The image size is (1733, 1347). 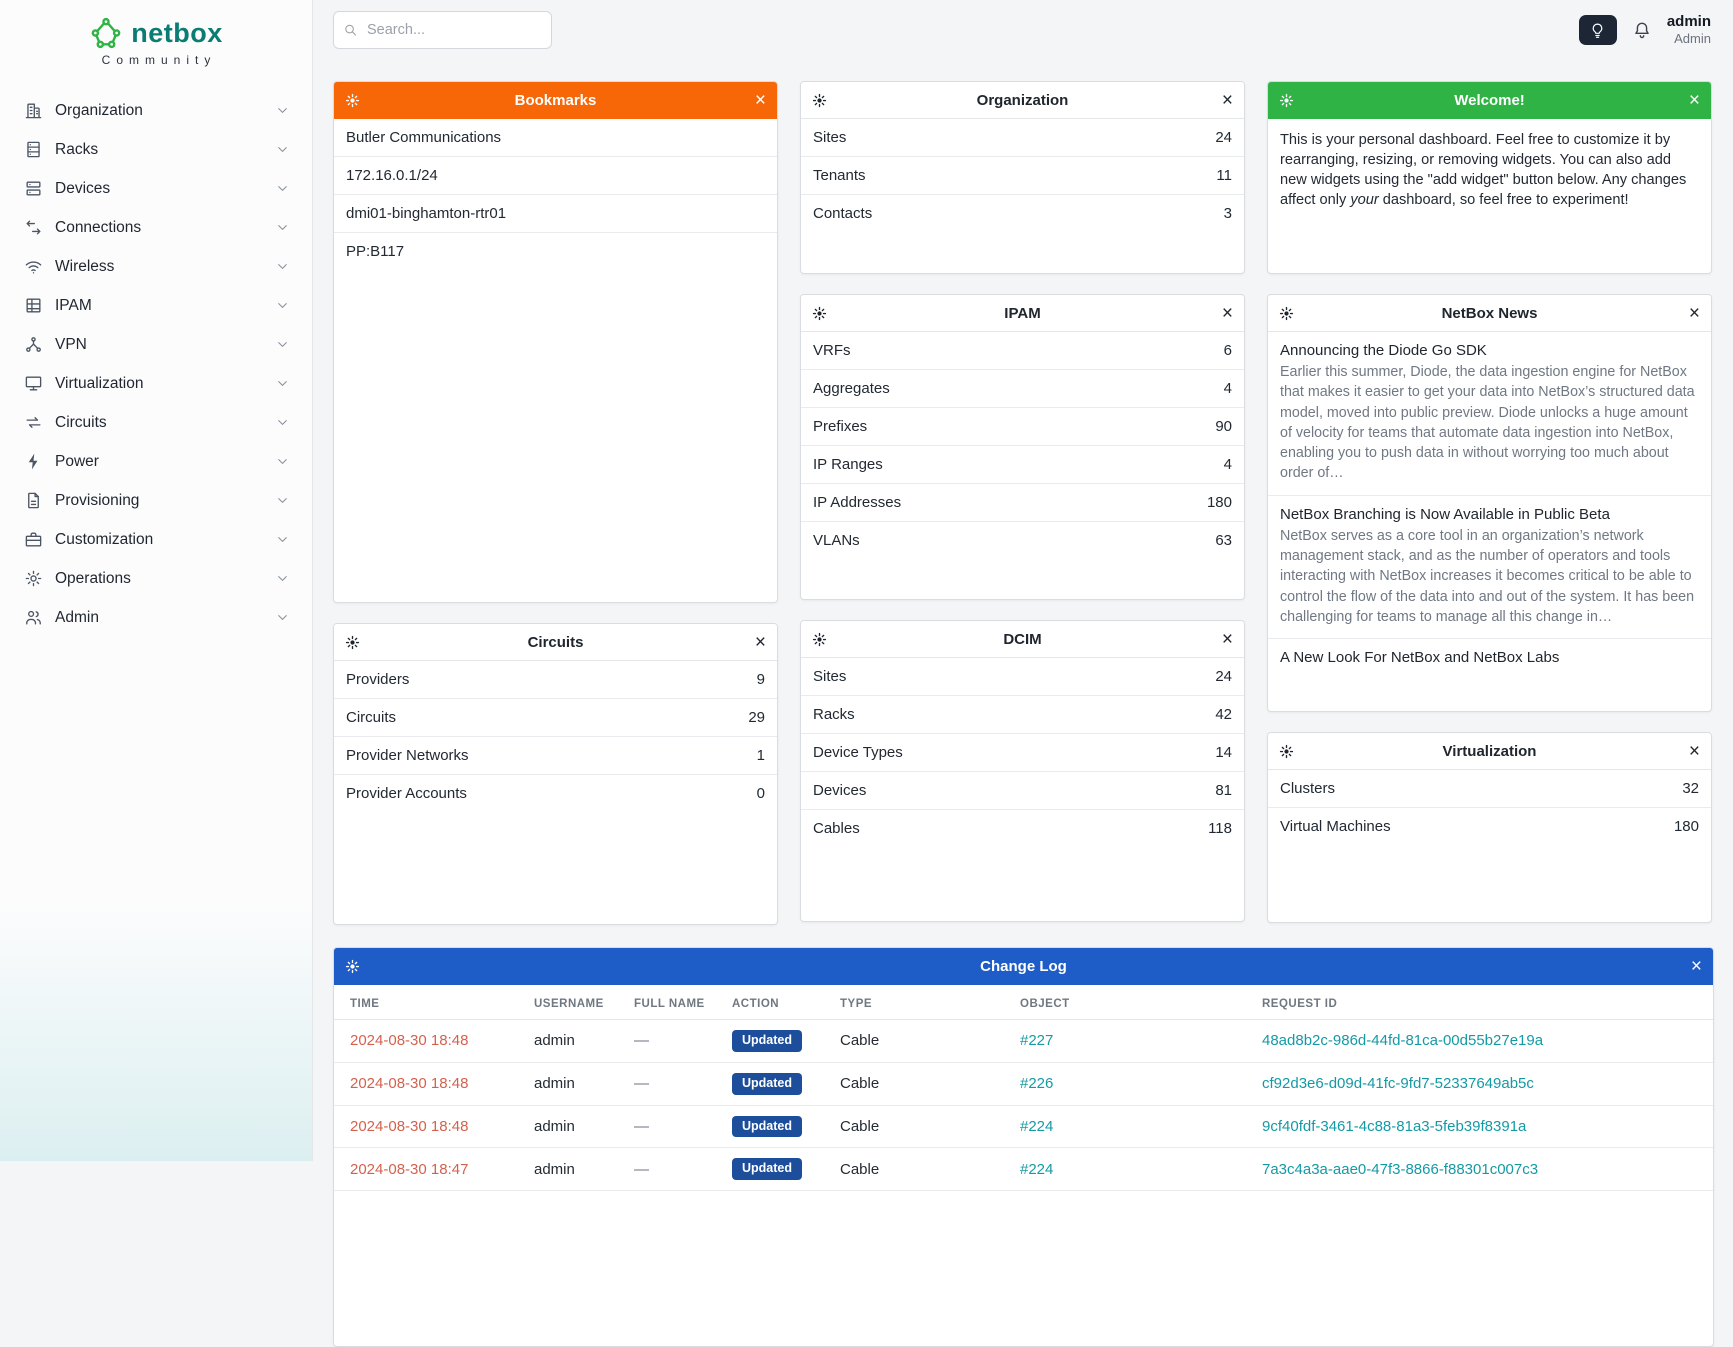 I want to click on changelog-request-id-link: cf92d3e6-d09d-41fc-9fd7-52337649ab5c, so click(x=1398, y=1084).